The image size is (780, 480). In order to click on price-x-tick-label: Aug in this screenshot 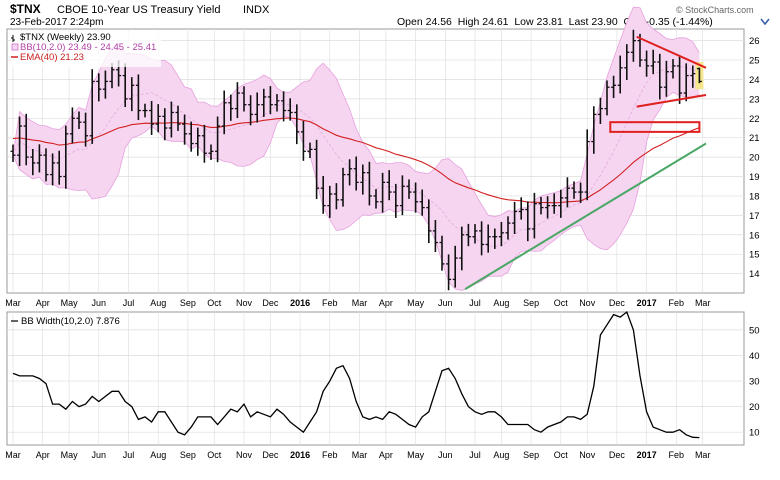, I will do `click(501, 303)`.